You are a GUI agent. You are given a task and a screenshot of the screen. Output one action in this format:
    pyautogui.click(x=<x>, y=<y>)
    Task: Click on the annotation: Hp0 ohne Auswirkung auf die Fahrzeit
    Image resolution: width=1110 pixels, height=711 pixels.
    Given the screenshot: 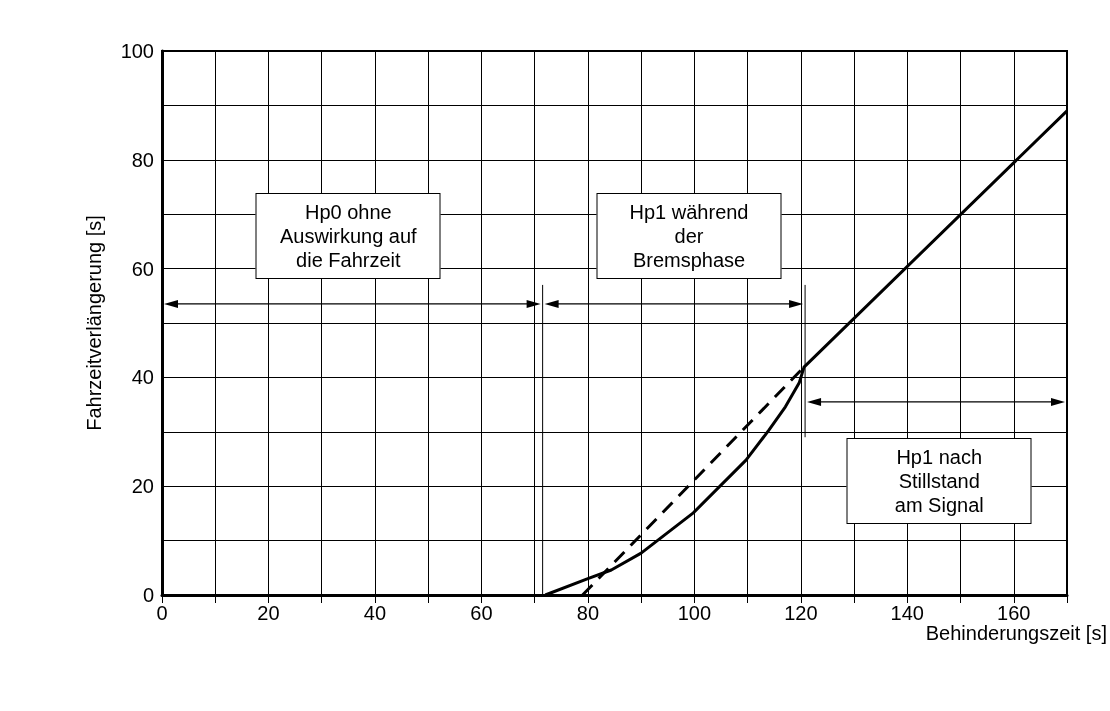 What is the action you would take?
    pyautogui.click(x=348, y=235)
    